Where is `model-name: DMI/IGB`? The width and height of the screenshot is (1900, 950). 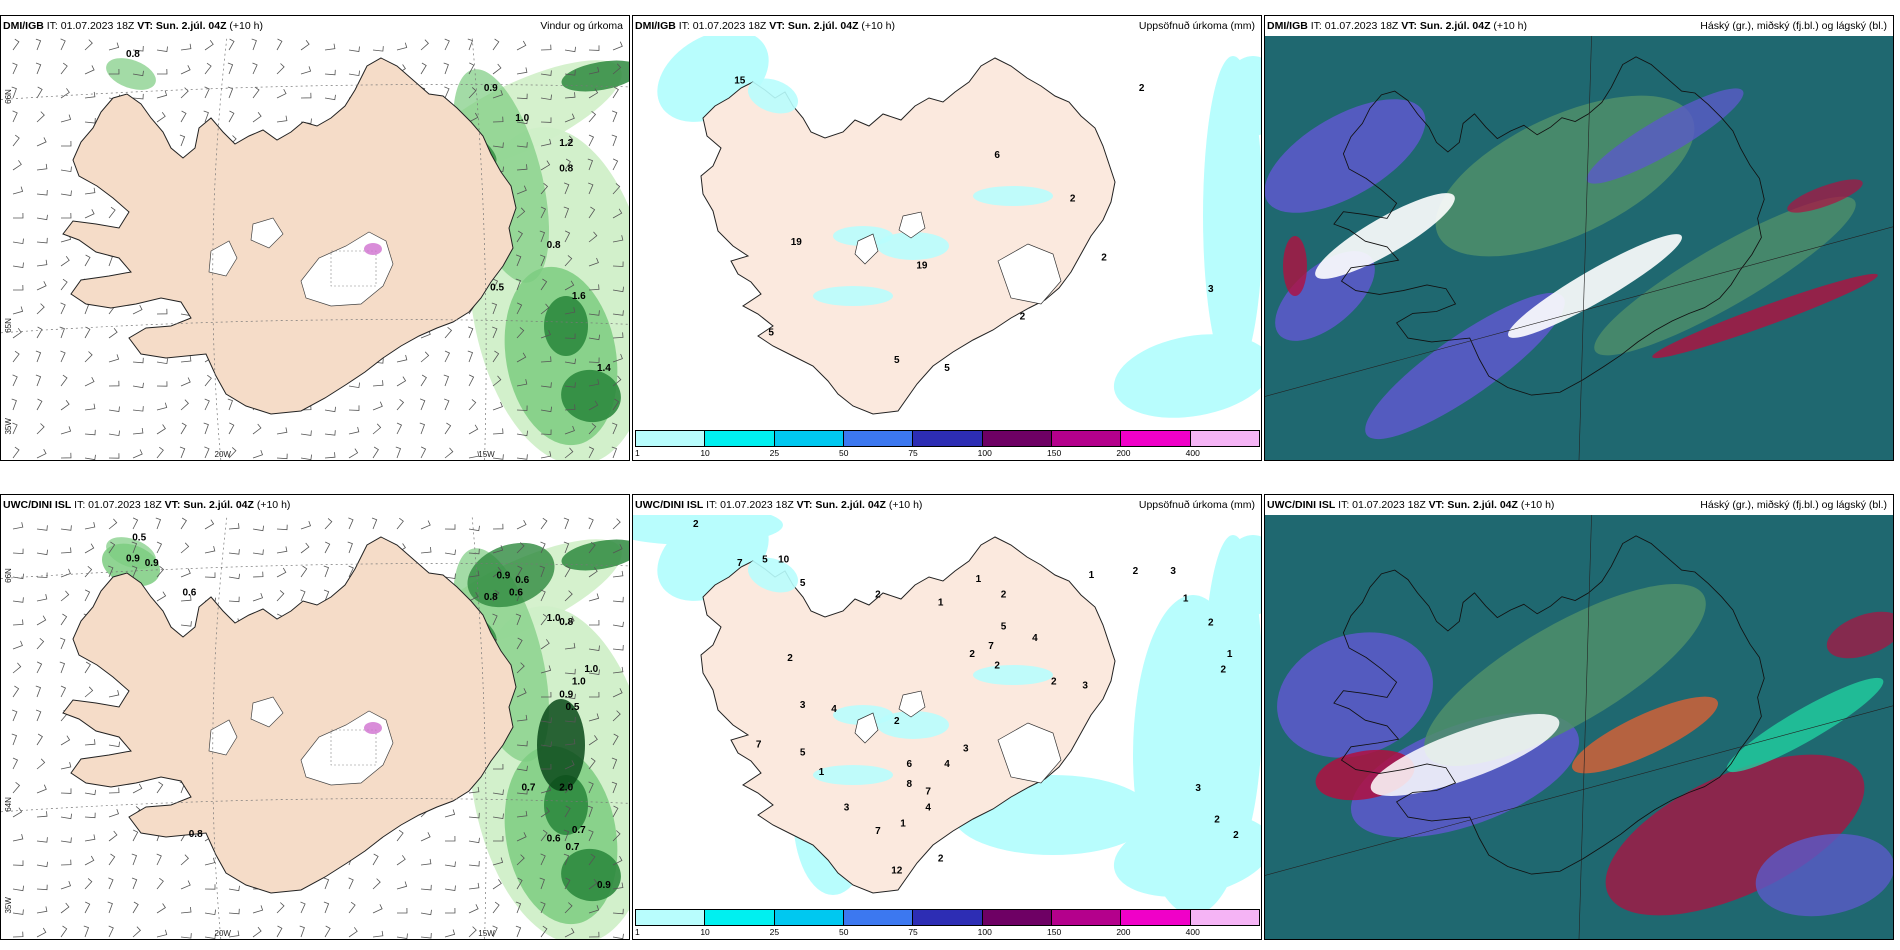
model-name: DMI/IGB is located at coordinates (655, 26).